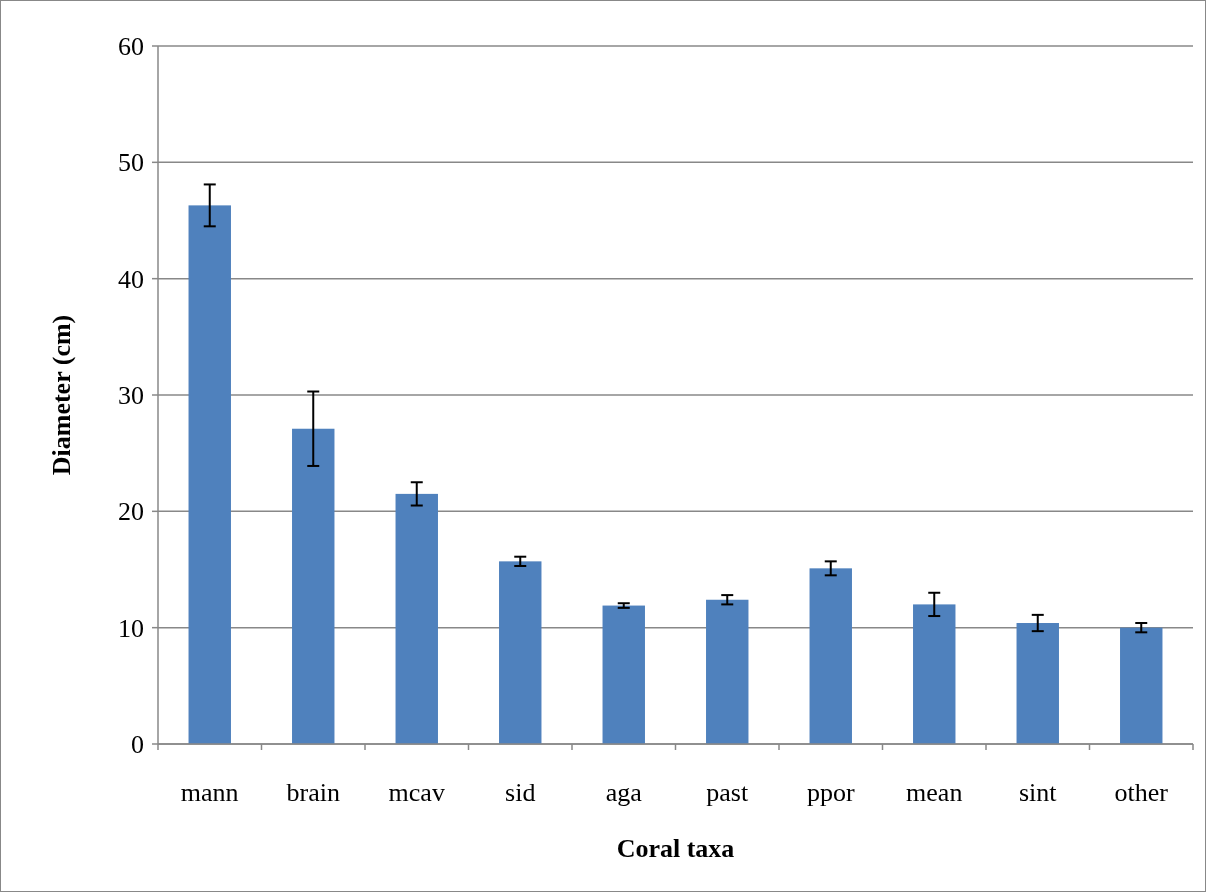 Image resolution: width=1206 pixels, height=892 pixels. I want to click on x-tick-label: past, so click(727, 792).